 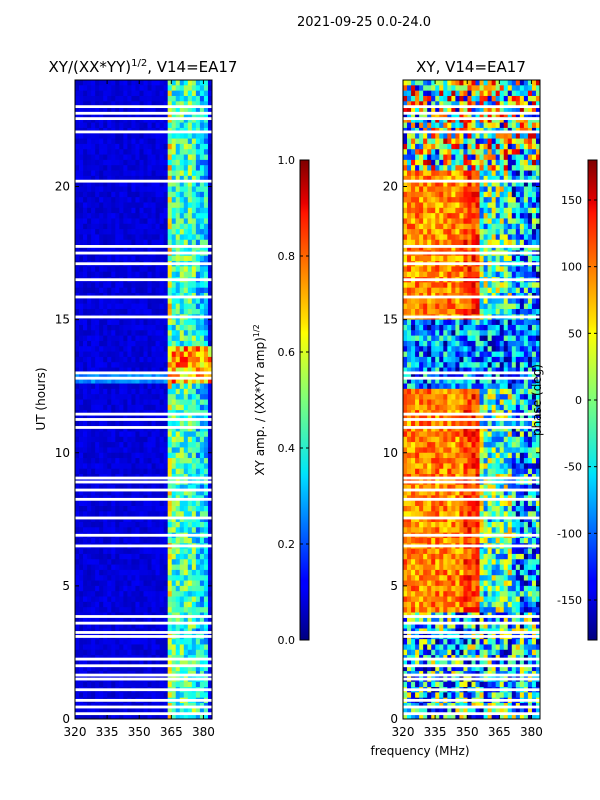 I want to click on flagged-gap-line, so click(x=143, y=378).